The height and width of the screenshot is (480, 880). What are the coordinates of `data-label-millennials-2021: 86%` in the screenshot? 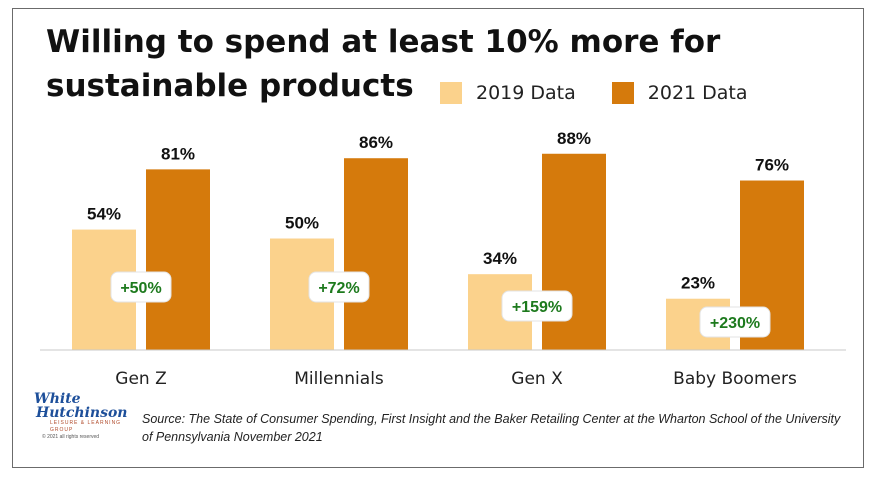 It's located at (376, 142).